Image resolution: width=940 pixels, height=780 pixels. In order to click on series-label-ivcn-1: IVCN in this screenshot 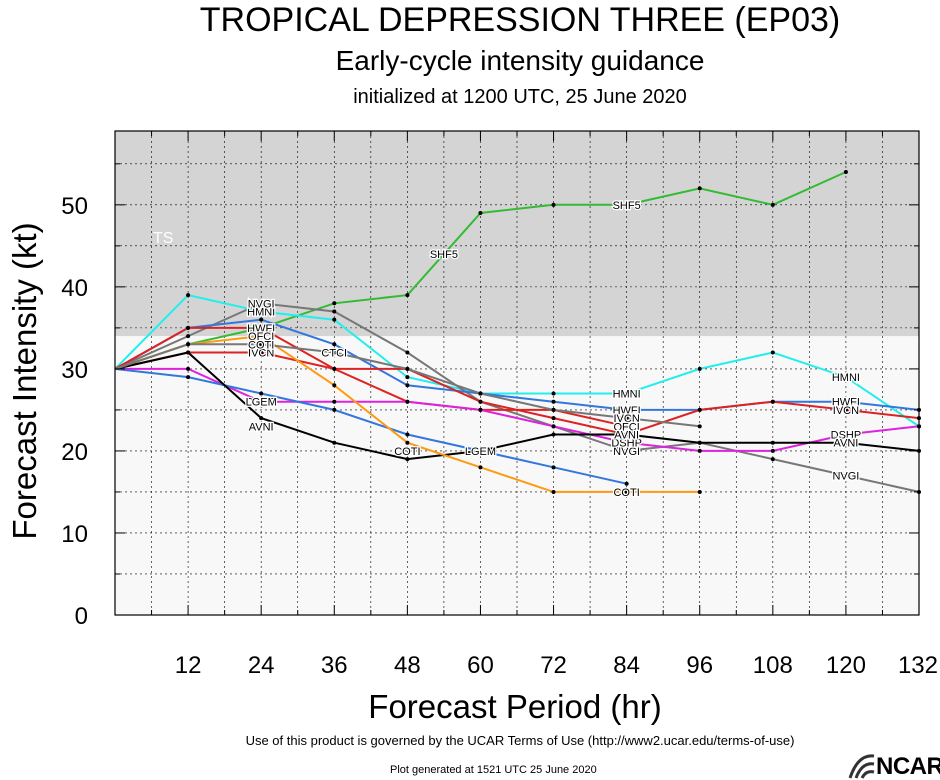, I will do `click(626, 419)`.